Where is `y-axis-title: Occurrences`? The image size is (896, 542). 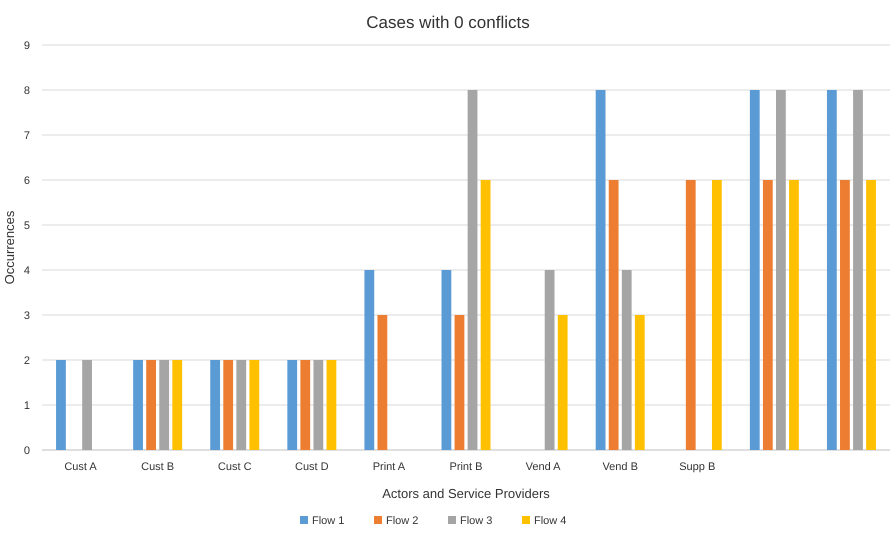
y-axis-title: Occurrences is located at coordinates (9, 247).